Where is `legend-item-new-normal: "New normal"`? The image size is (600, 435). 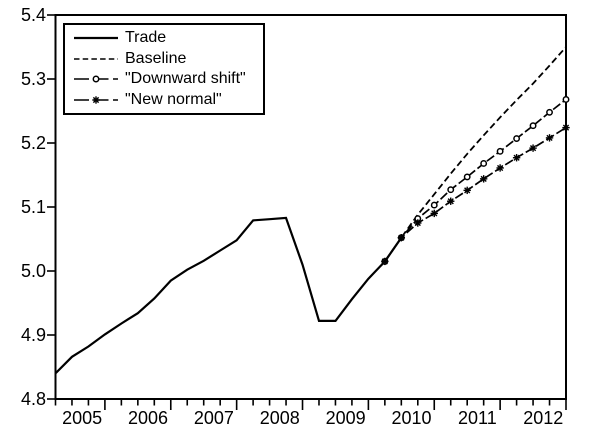
legend-item-new-normal: "New normal" is located at coordinates (167, 100).